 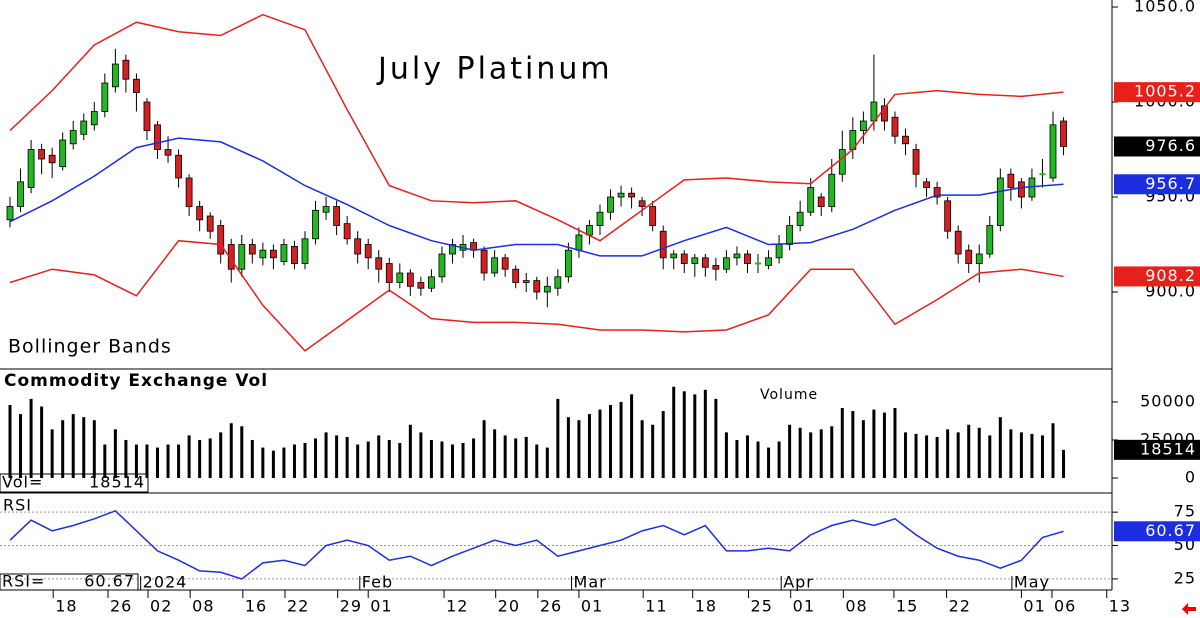 I want to click on value-readout: 60.67, so click(x=109, y=581).